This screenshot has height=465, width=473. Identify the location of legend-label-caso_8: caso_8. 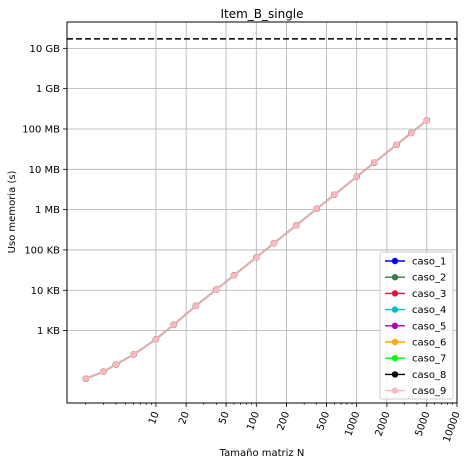
(429, 375).